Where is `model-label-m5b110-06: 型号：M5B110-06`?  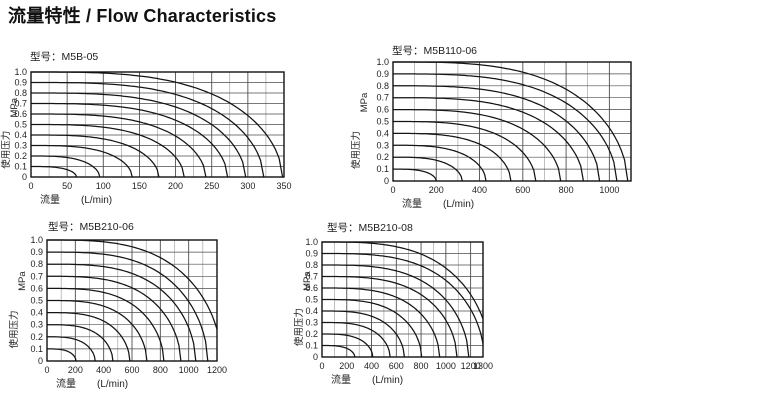
model-label-m5b110-06: 型号：M5B110-06 is located at coordinates (435, 51).